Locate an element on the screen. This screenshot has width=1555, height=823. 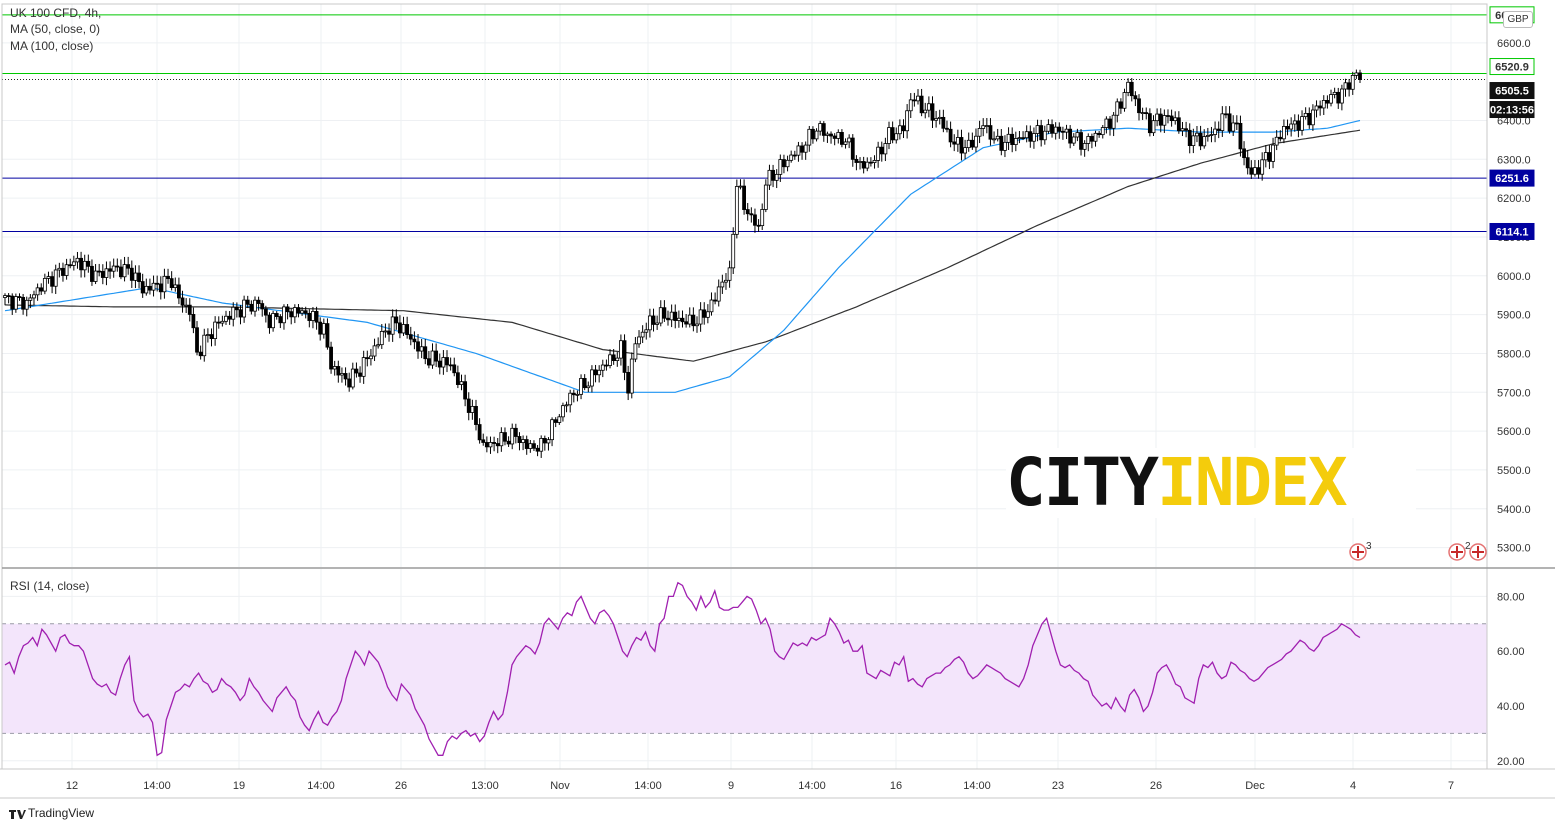
currency-badge: GBP is located at coordinates (1518, 19).